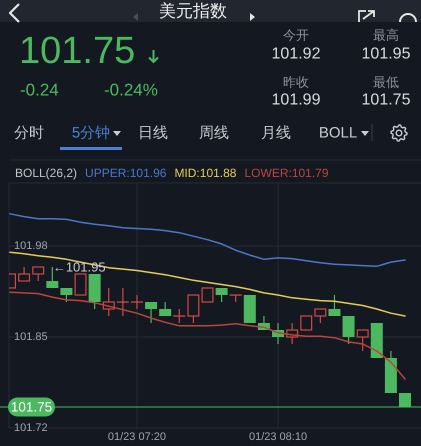 The width and height of the screenshot is (421, 446). What do you see at coordinates (296, 82) in the screenshot?
I see `text: 昨收` at bounding box center [296, 82].